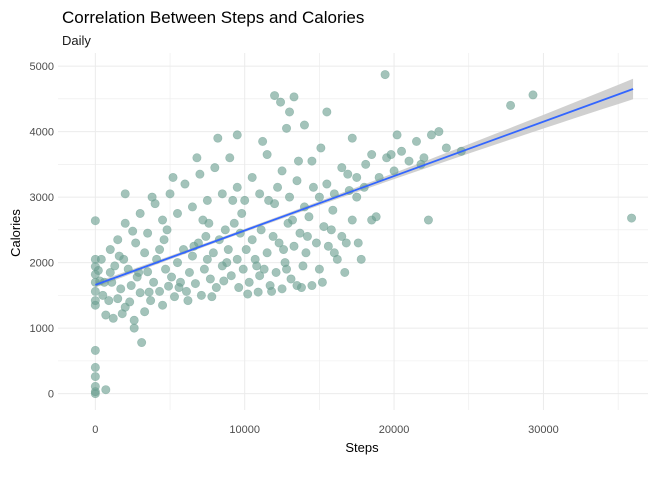  Describe the element at coordinates (76, 40) in the screenshot. I see `chart-subtitle: Daily` at that location.